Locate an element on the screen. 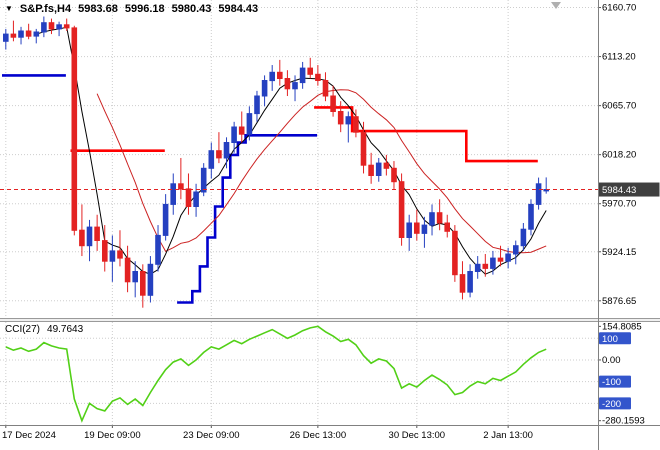  svg-text: 26 Dec 13:00 is located at coordinates (318, 435).